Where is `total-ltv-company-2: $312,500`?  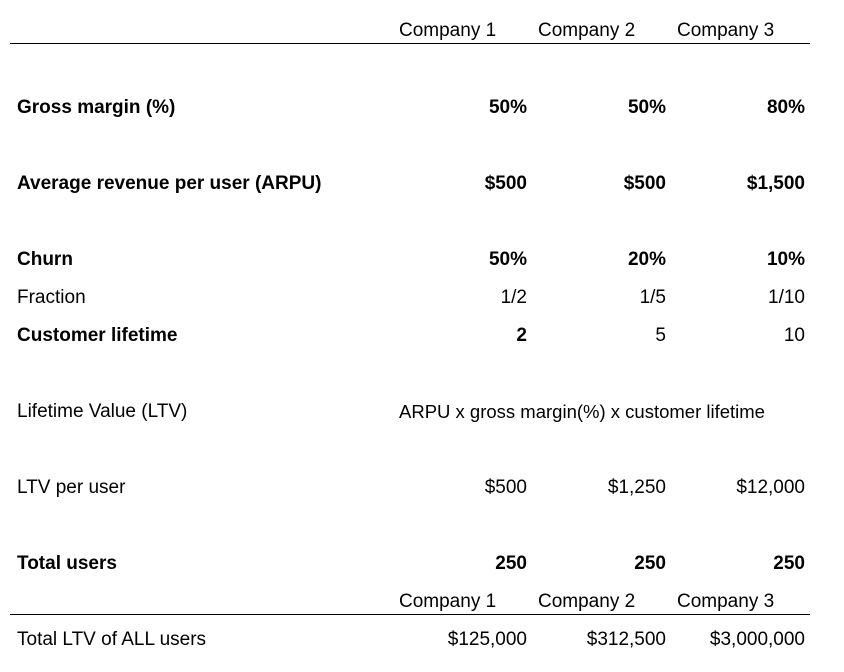 total-ltv-company-2: $312,500 is located at coordinates (626, 639).